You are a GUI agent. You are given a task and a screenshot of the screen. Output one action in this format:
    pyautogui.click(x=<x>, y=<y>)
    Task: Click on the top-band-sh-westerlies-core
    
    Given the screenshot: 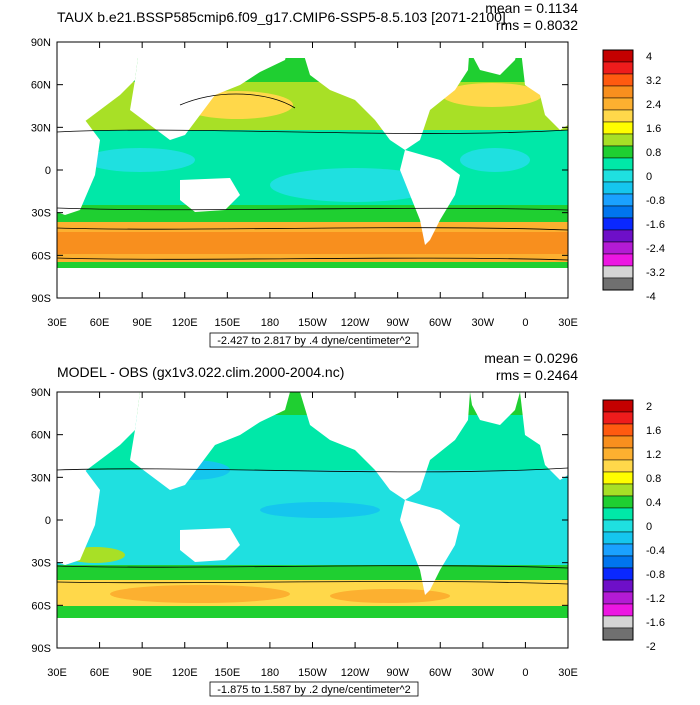 What is the action you would take?
    pyautogui.click(x=312, y=243)
    